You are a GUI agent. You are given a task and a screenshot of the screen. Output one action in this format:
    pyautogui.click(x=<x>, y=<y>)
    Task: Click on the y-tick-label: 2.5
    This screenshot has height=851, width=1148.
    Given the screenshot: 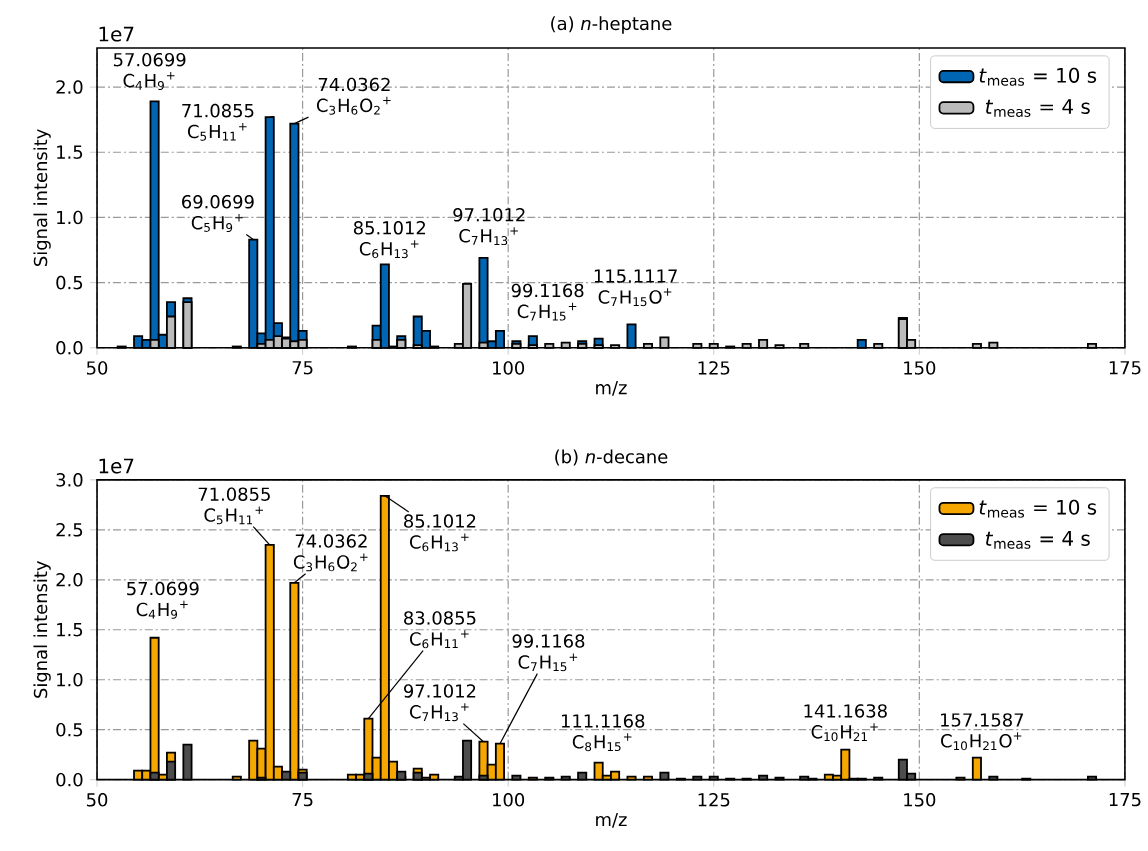 What is the action you would take?
    pyautogui.click(x=69, y=530)
    